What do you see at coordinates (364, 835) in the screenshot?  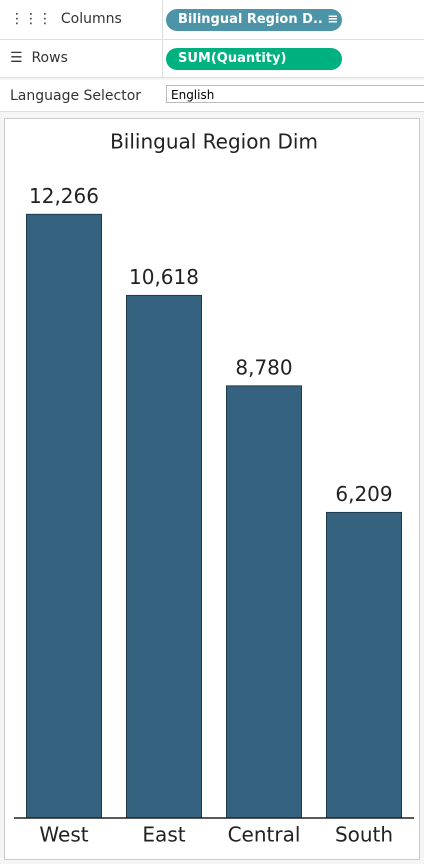 I see `x-tick-label: South` at bounding box center [364, 835].